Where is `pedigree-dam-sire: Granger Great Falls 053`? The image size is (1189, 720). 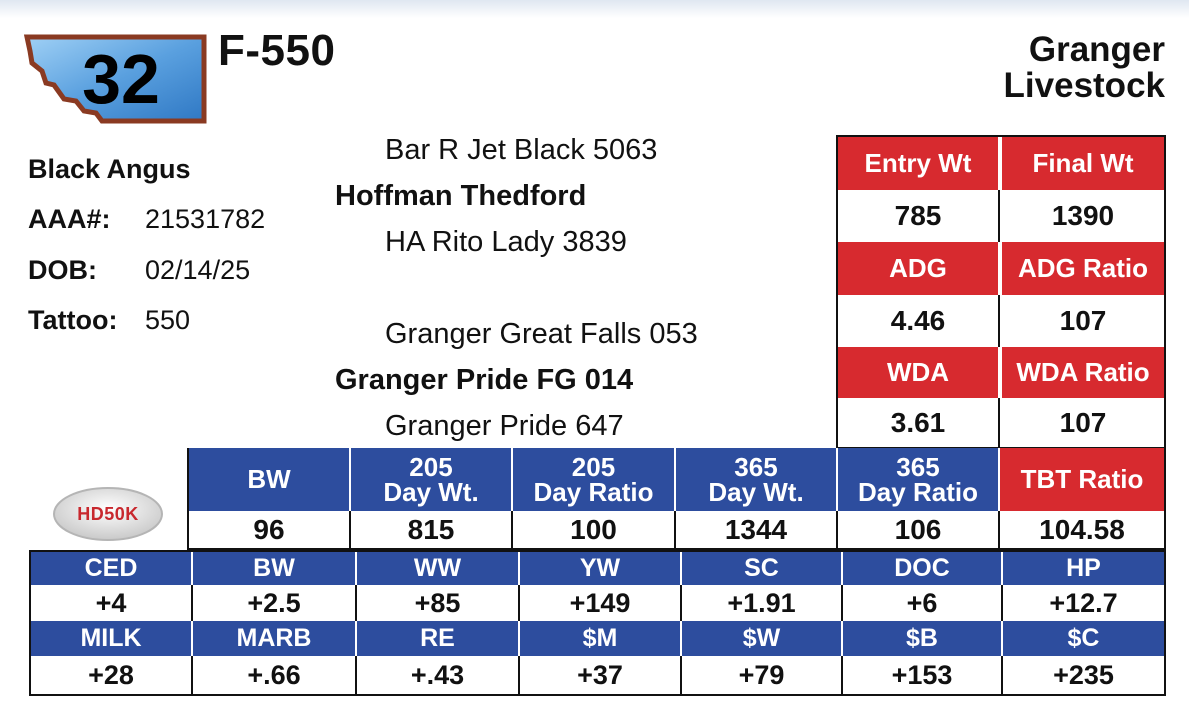 pedigree-dam-sire: Granger Great Falls 053 is located at coordinates (541, 334).